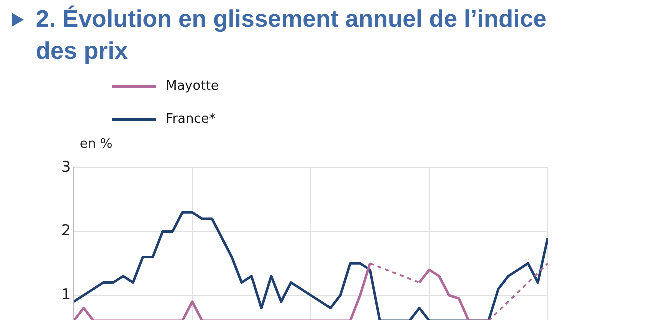 Image resolution: width=648 pixels, height=320 pixels. Describe the element at coordinates (193, 86) in the screenshot. I see `legend-label: Mayotte` at that location.